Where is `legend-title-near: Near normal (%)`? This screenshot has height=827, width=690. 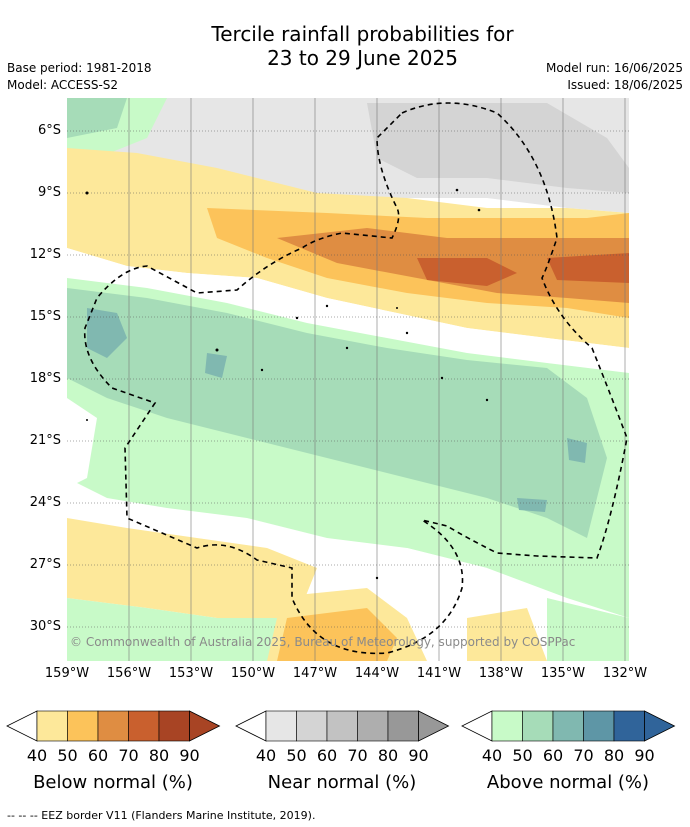 legend-title-near: Near normal (%) is located at coordinates (342, 782).